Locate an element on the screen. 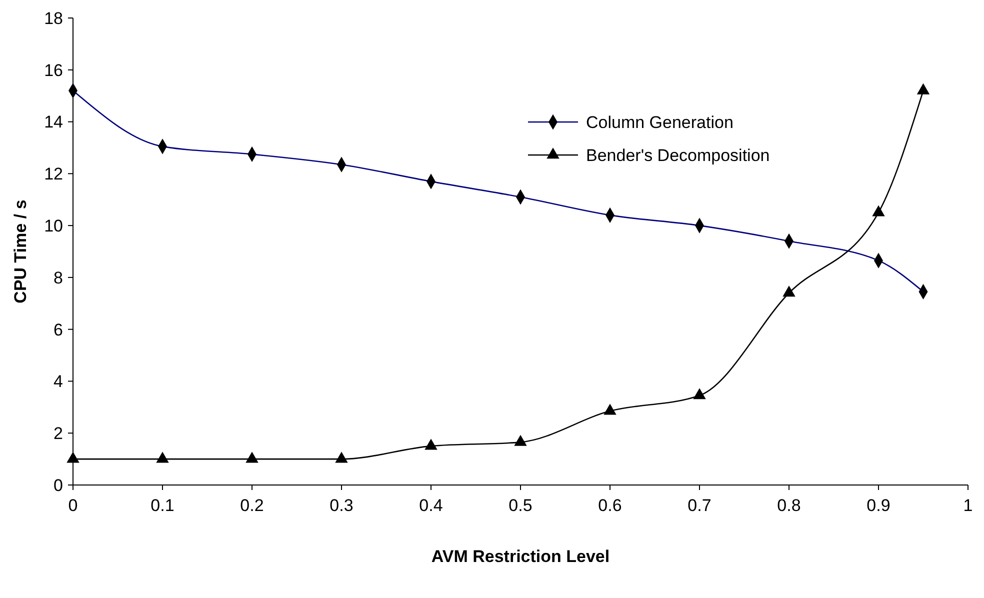 This screenshot has height=598, width=984. x-tick-label: 0.8 is located at coordinates (789, 505).